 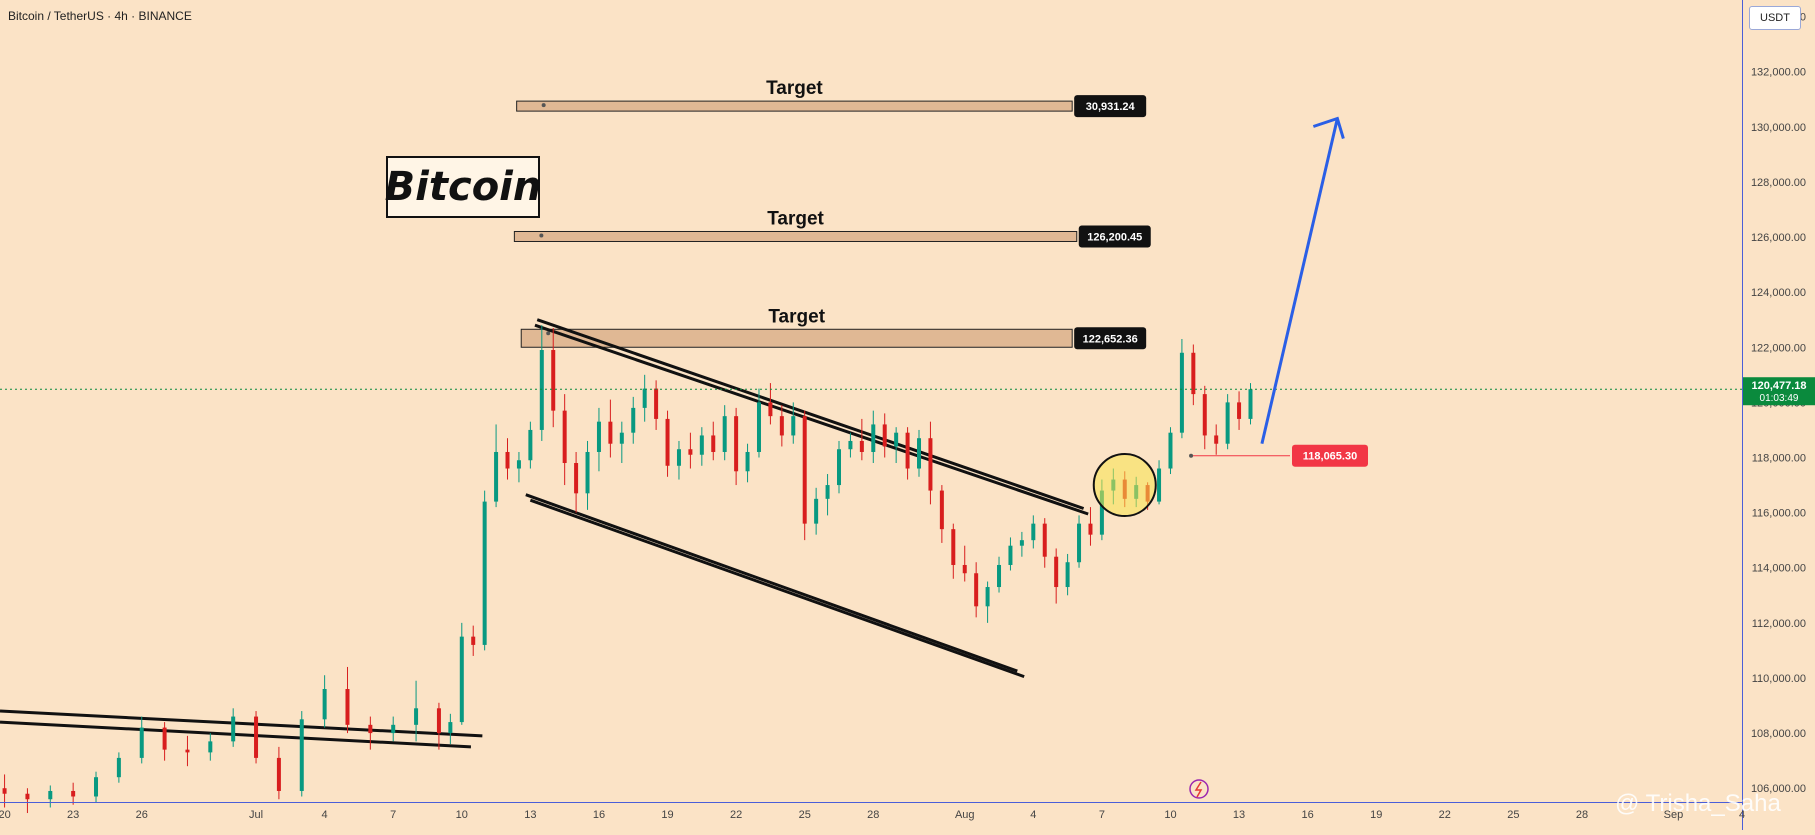 I want to click on countdown-text: 01:03:49, so click(x=1779, y=398).